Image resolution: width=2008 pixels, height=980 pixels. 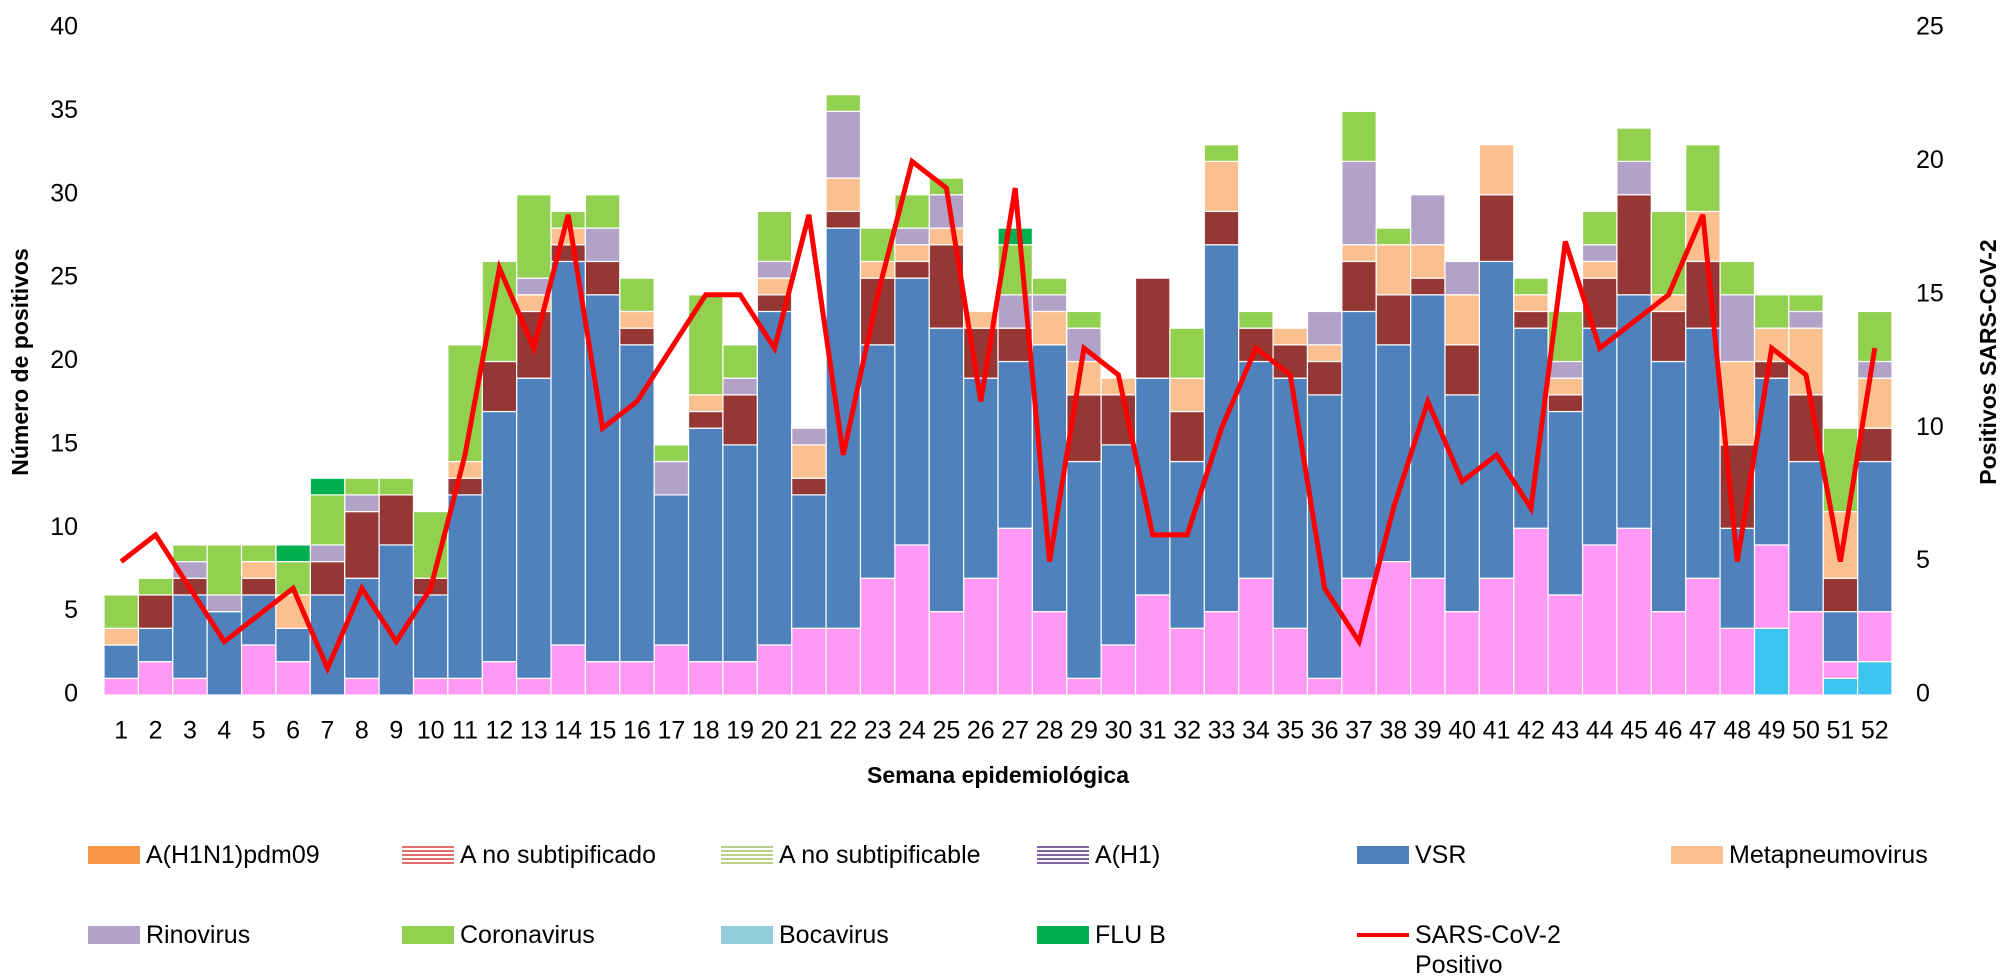 I want to click on x-tick-label: 30, so click(x=1118, y=731).